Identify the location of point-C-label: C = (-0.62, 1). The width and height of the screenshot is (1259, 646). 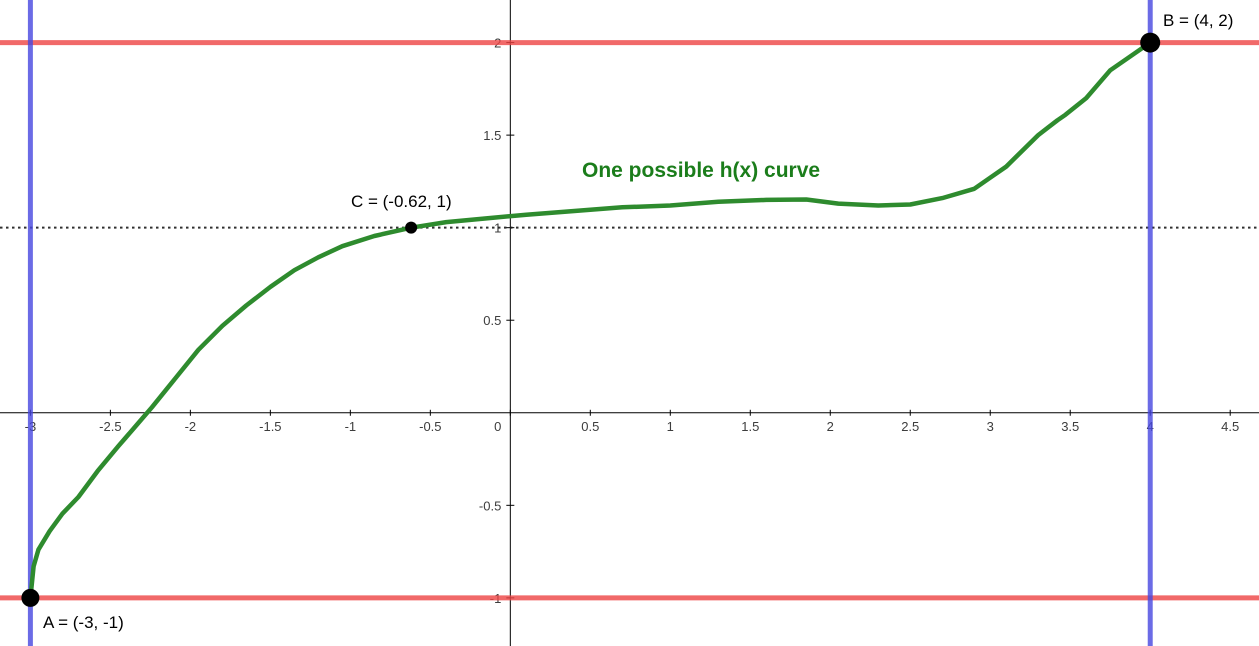
(401, 201).